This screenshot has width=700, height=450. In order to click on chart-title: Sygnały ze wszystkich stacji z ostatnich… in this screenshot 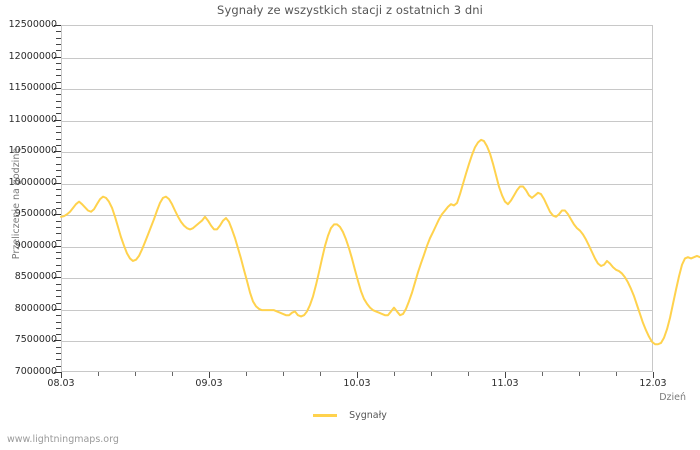, I will do `click(350, 10)`.